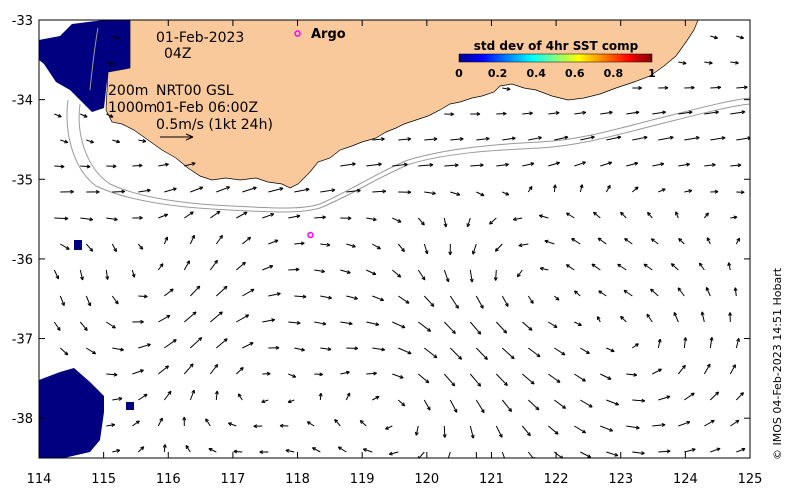 This screenshot has width=791, height=492. What do you see at coordinates (200, 38) in the screenshot?
I see `date-label: 01-Feb-2023` at bounding box center [200, 38].